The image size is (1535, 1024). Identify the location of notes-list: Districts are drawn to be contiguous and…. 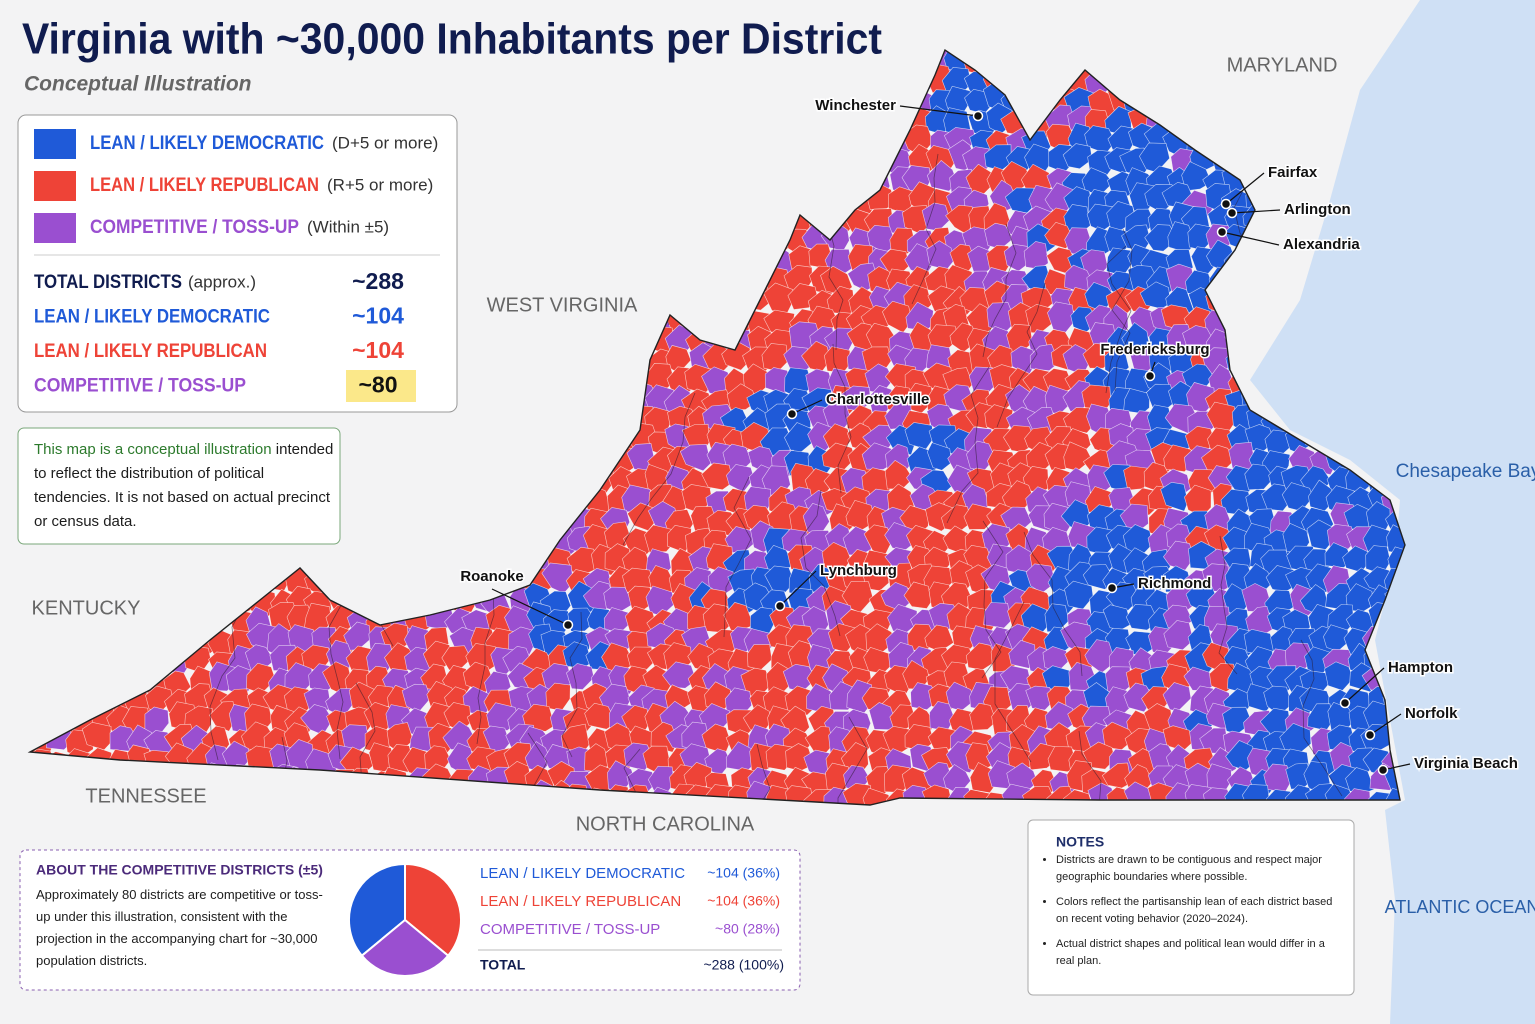
(1193, 915).